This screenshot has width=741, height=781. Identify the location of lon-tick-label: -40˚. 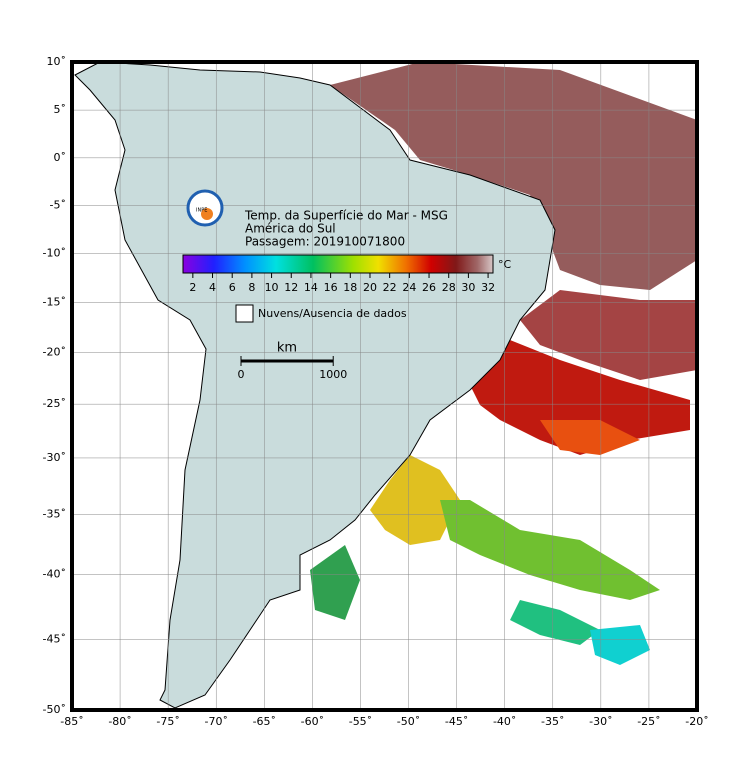
(504, 721).